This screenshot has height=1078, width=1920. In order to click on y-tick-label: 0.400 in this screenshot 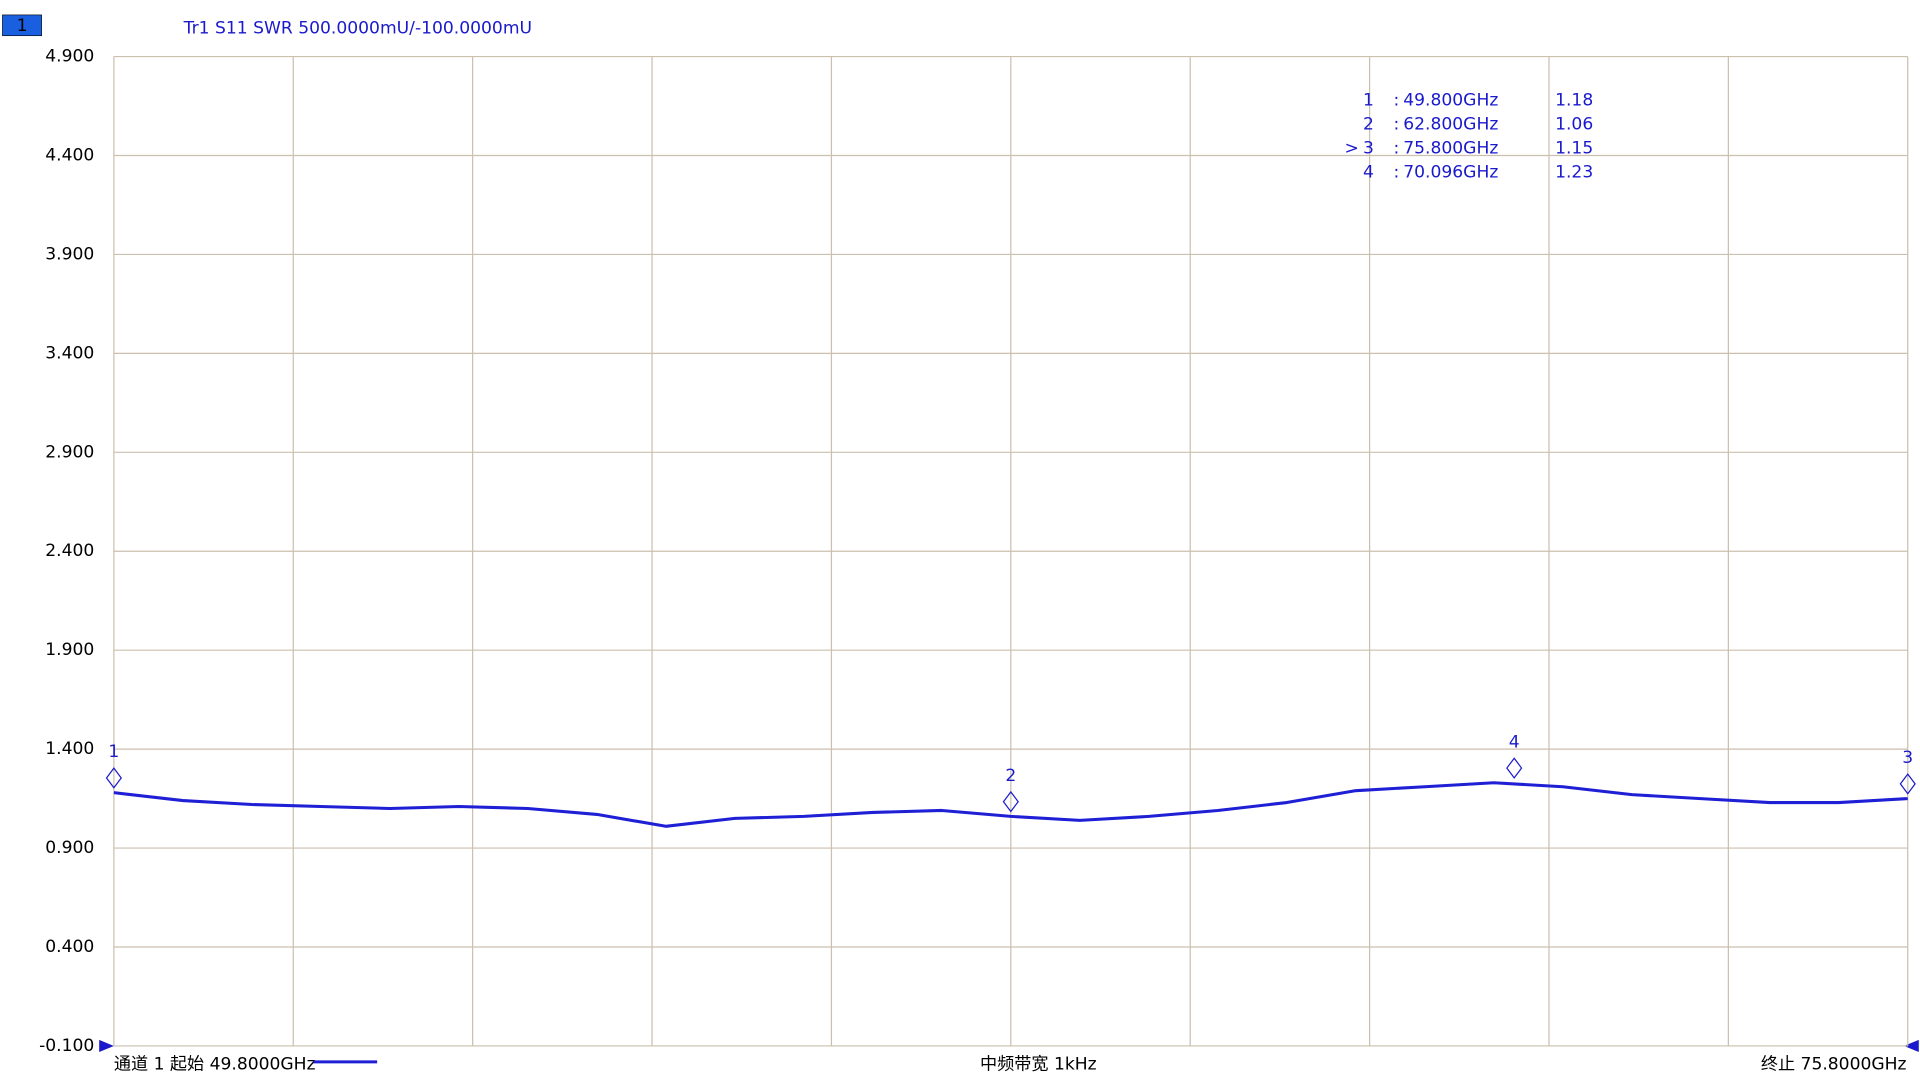, I will do `click(69, 947)`.